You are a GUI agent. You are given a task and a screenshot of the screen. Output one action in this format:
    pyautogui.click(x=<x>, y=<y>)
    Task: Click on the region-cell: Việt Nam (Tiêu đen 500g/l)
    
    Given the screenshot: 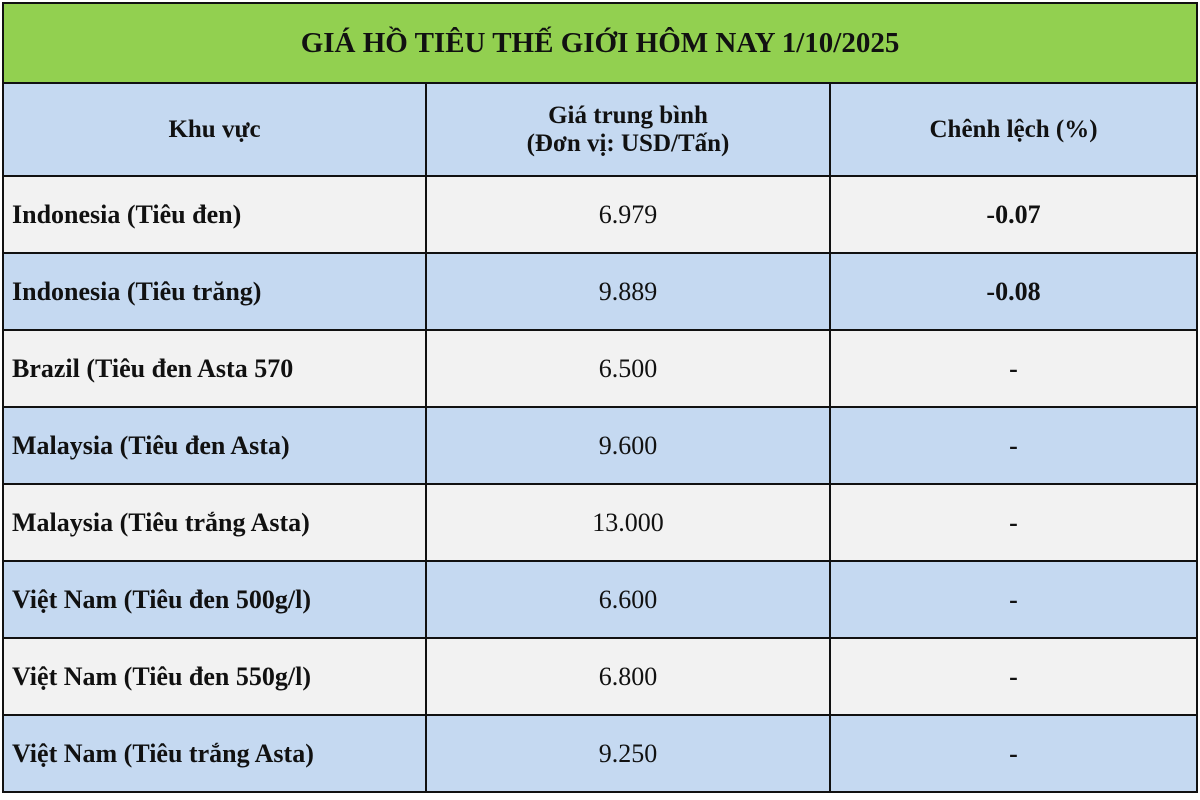 What is the action you would take?
    pyautogui.click(x=214, y=599)
    